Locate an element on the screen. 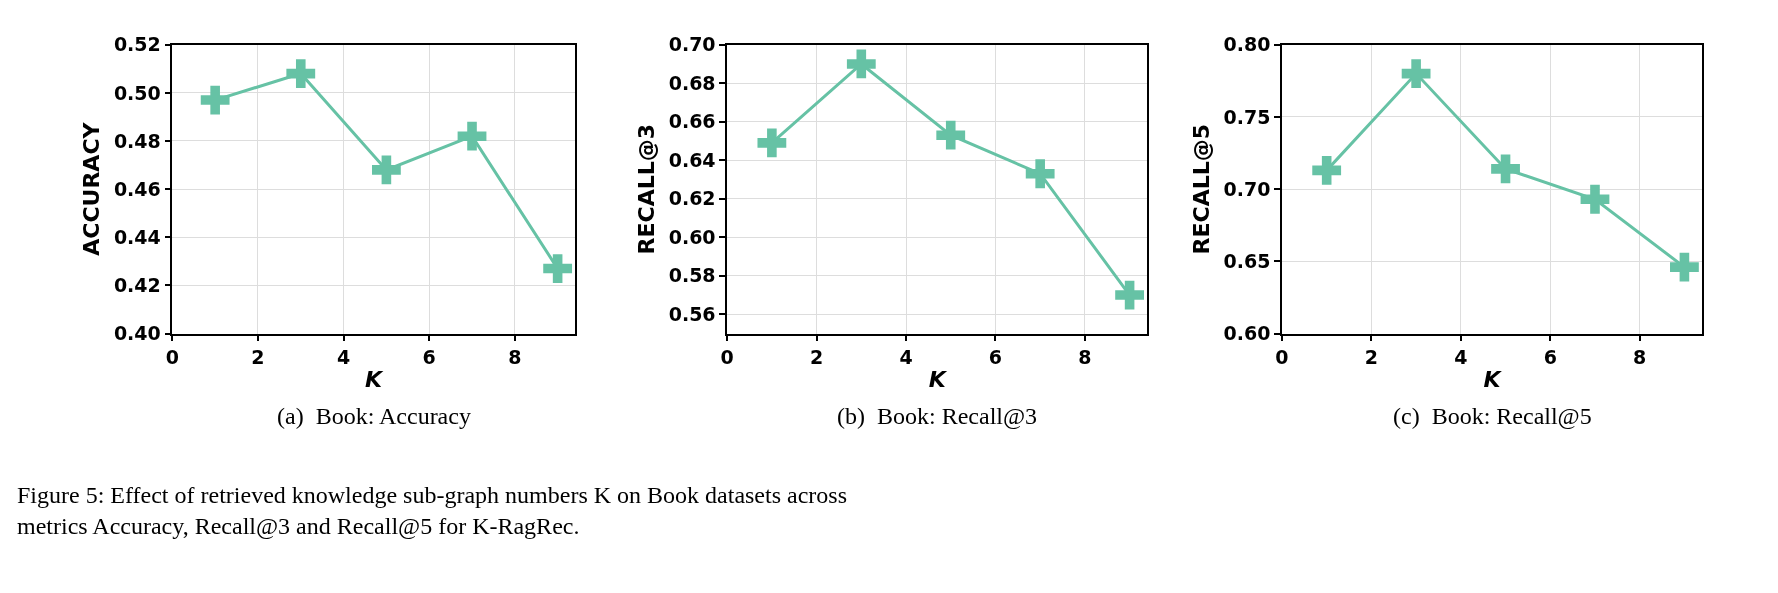  text: (c) Book: Recall@5 is located at coordinates (1492, 416).